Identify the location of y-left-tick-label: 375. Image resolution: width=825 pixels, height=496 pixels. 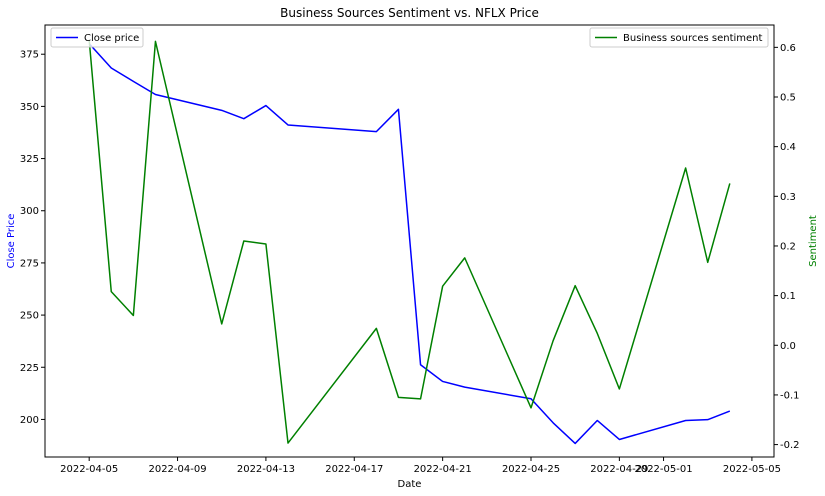
(29, 55).